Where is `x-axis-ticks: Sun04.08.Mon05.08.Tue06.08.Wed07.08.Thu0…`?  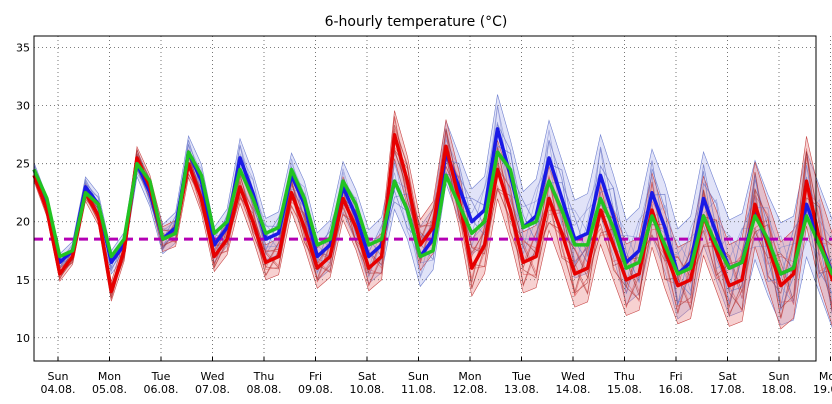
x-axis-ticks: Sun04.08.Mon05.08.Tue06.08.Wed07.08.Thu0… is located at coordinates (436, 376).